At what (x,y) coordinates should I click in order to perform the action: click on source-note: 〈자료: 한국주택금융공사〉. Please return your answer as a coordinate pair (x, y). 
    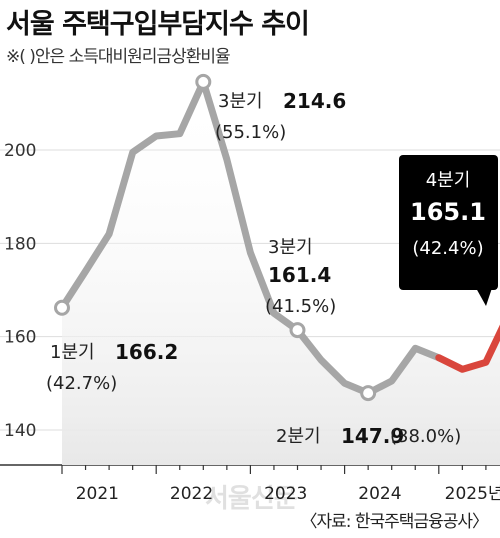
    Looking at the image, I should click on (394, 522).